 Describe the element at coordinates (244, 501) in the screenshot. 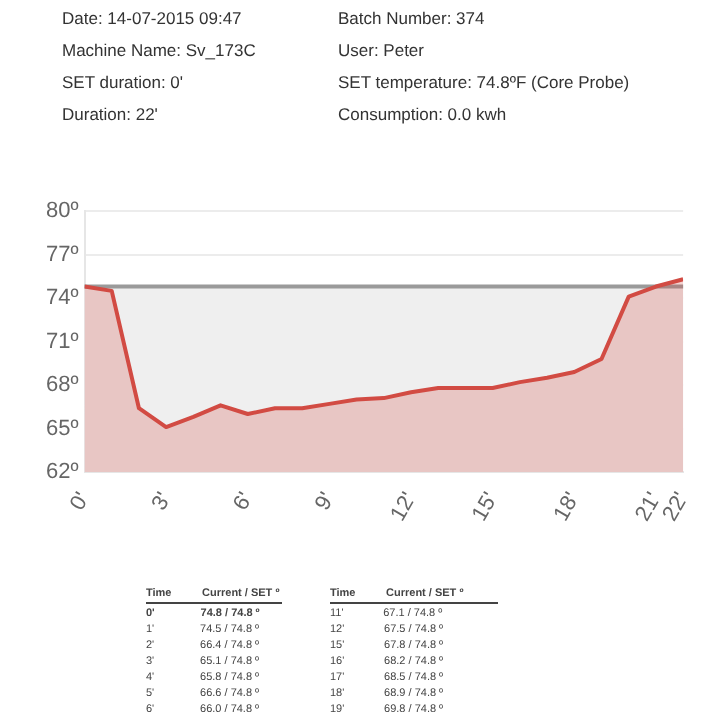

I see `x-tick-label: 6'` at that location.